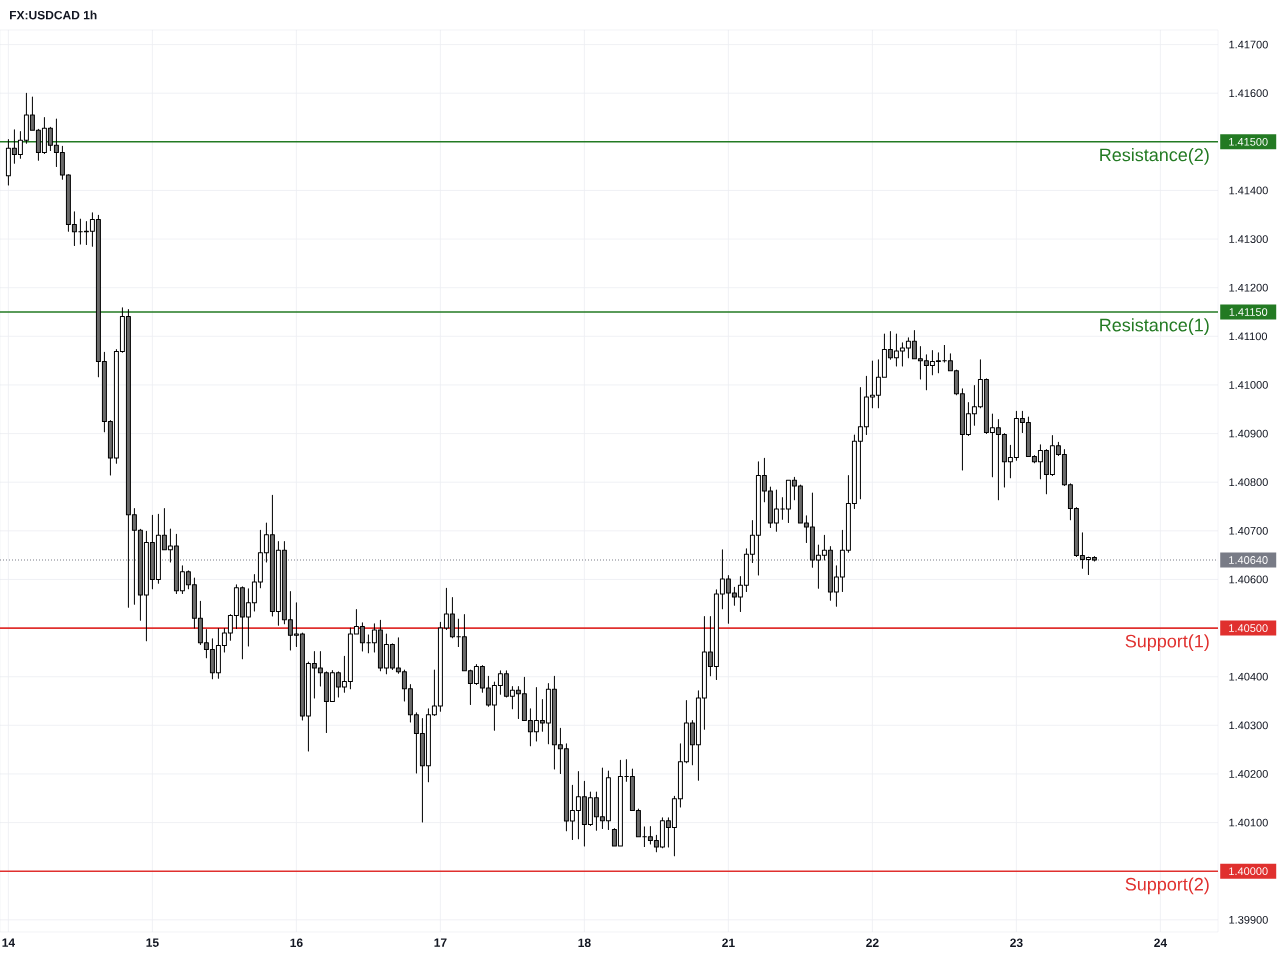  What do you see at coordinates (1248, 560) in the screenshot?
I see `text: 1.40640` at bounding box center [1248, 560].